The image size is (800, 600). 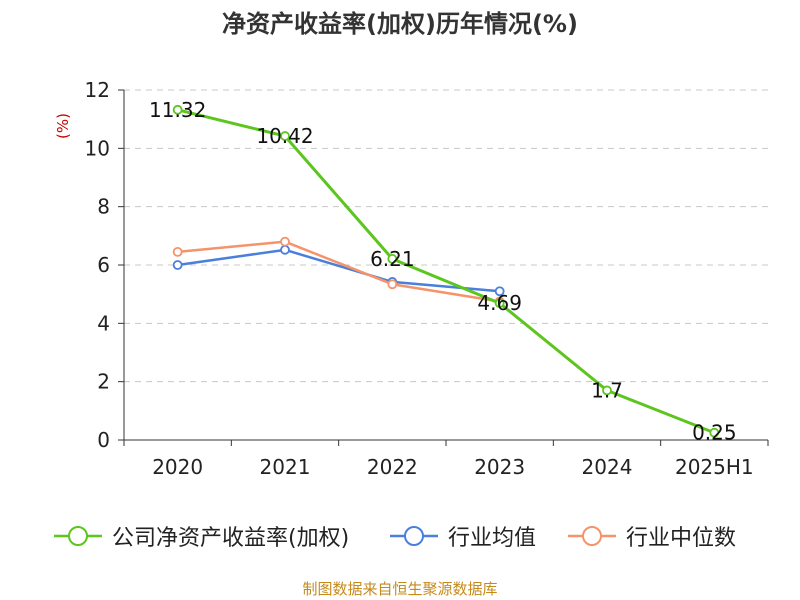 I want to click on y-tick-label: 8, so click(x=103, y=207).